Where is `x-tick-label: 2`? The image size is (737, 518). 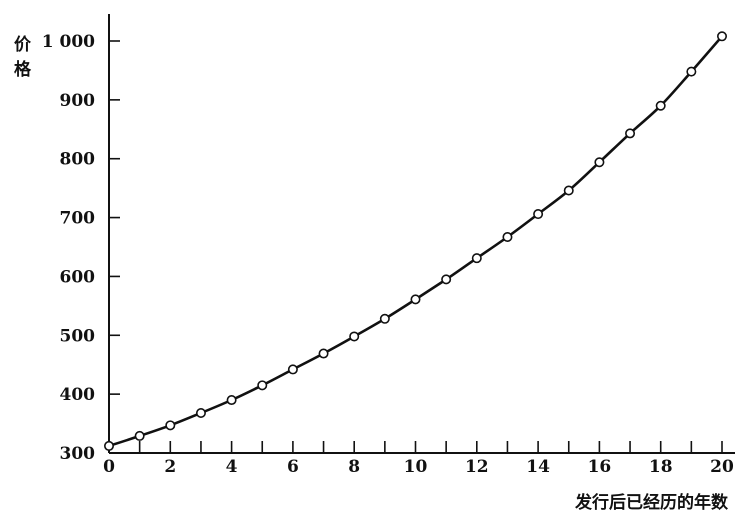 x-tick-label: 2 is located at coordinates (170, 467).